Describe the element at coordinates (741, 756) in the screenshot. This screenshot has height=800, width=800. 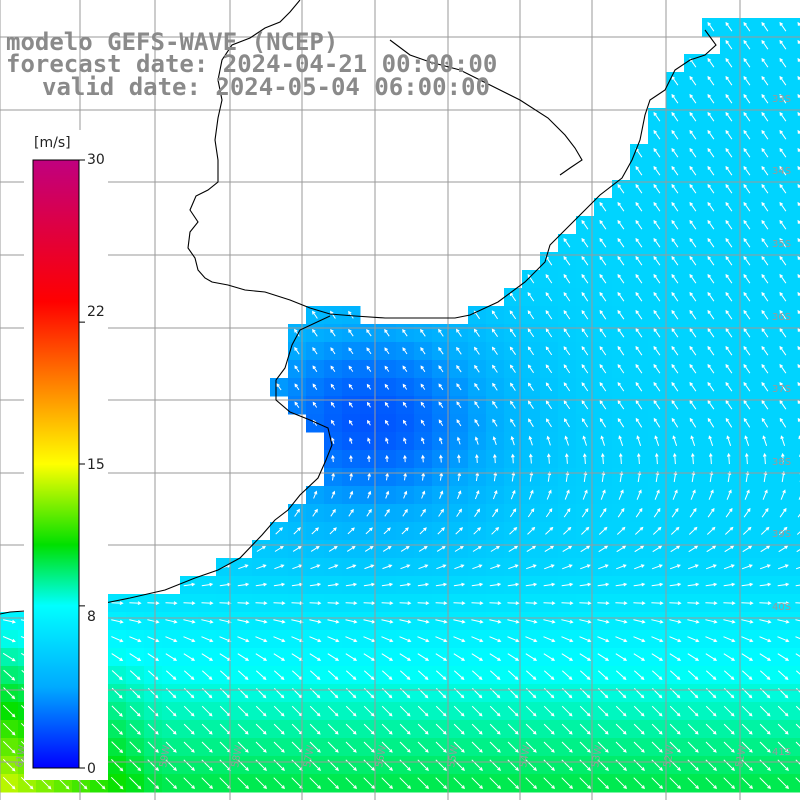
I see `longitude-label: 51W` at that location.